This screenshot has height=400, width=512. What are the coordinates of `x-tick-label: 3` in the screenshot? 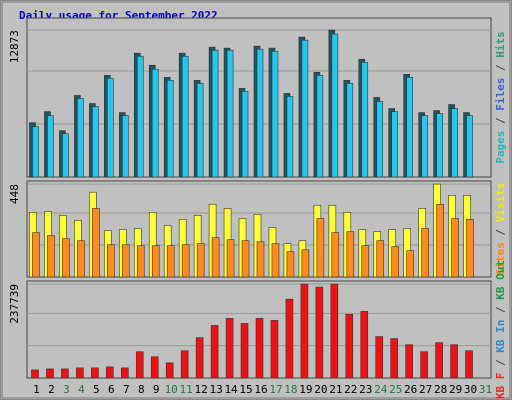 It's located at (66, 389).